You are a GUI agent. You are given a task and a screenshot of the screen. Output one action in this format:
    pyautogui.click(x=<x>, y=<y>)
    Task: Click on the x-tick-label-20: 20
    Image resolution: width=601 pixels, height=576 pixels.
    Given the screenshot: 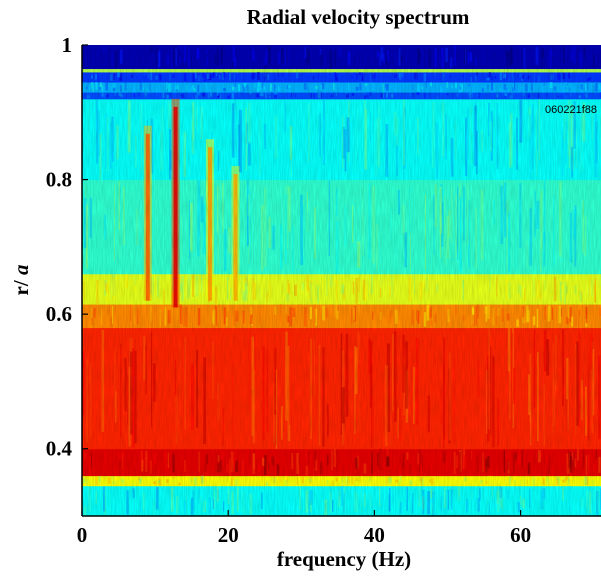 What is the action you would take?
    pyautogui.click(x=228, y=535)
    